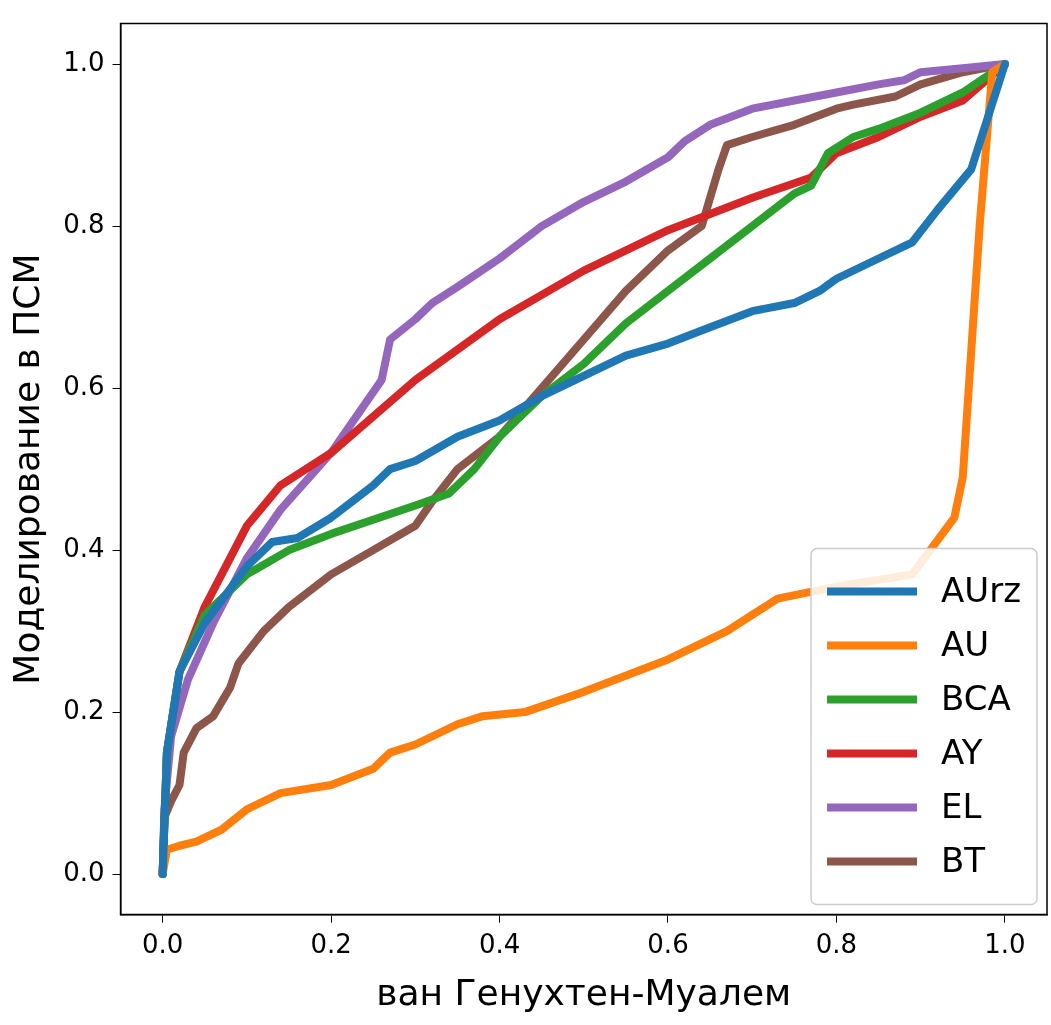  What do you see at coordinates (961, 806) in the screenshot?
I see `legend-label: EL` at bounding box center [961, 806].